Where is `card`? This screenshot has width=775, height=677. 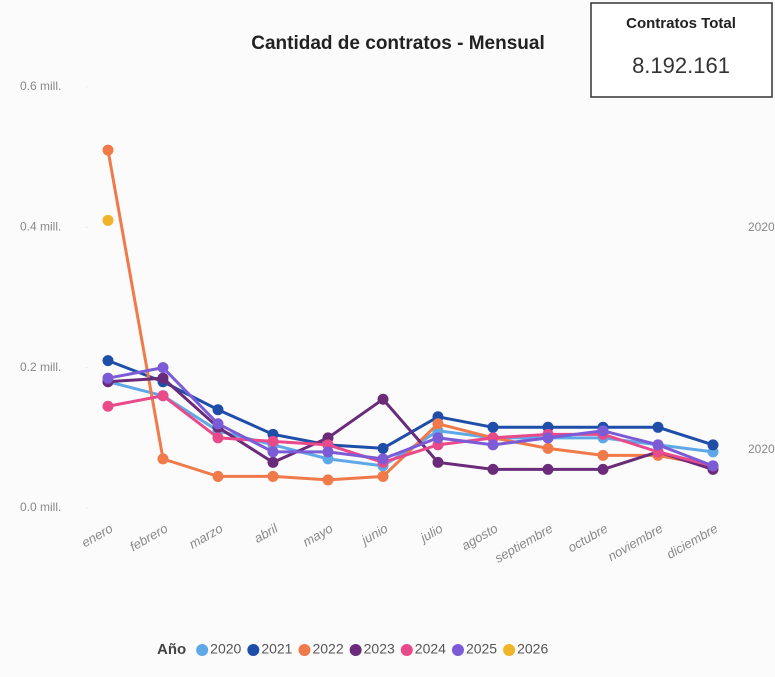
card is located at coordinates (681, 50).